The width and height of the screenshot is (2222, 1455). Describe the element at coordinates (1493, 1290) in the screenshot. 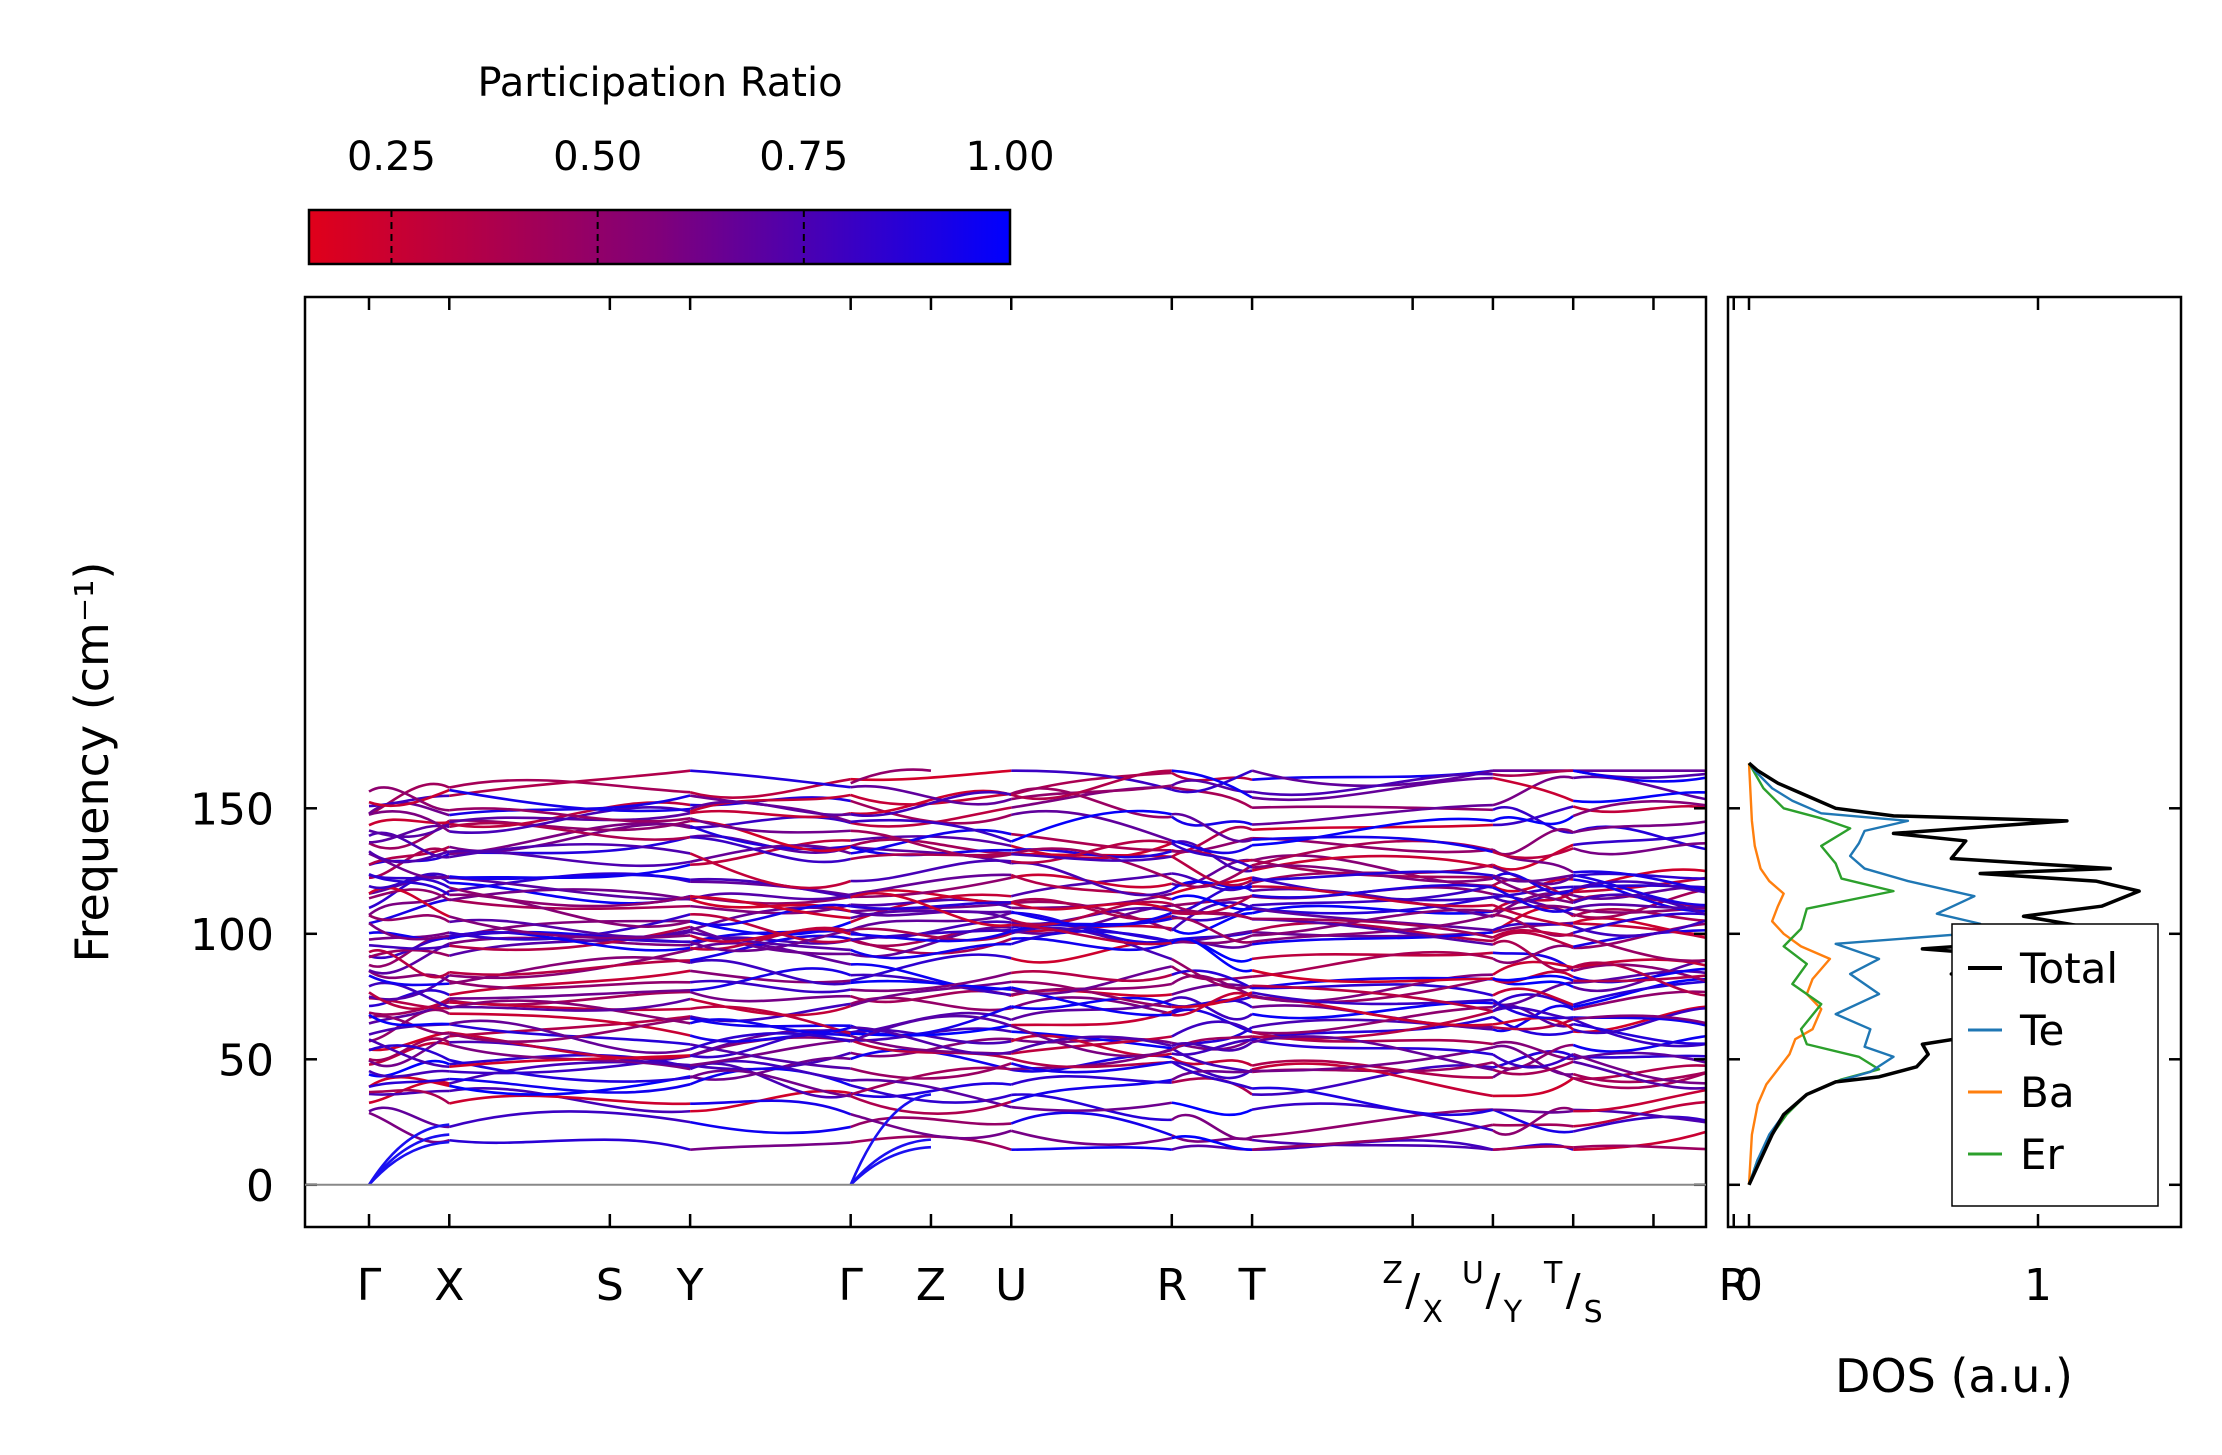

I see `x-tick-label-slash: /` at that location.